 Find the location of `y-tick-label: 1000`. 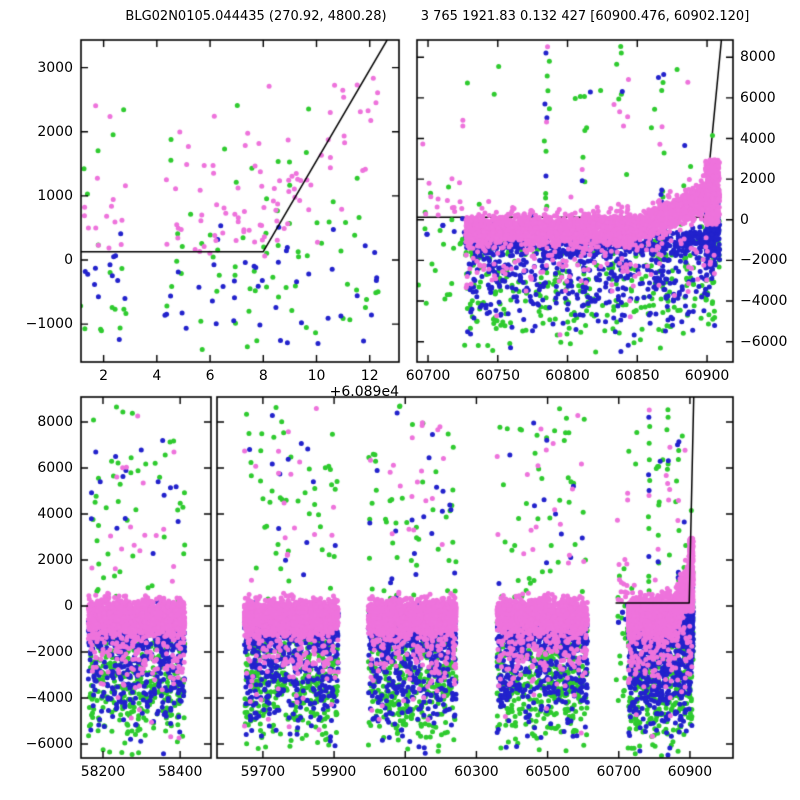

y-tick-label: 1000 is located at coordinates (55, 195).